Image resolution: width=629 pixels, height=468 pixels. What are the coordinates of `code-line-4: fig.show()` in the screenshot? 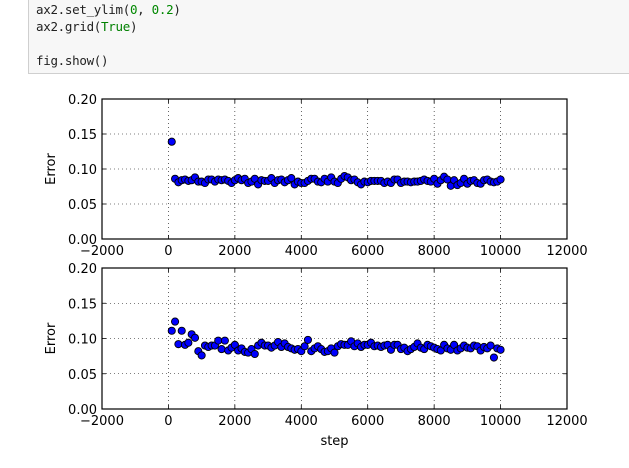 It's located at (72, 60).